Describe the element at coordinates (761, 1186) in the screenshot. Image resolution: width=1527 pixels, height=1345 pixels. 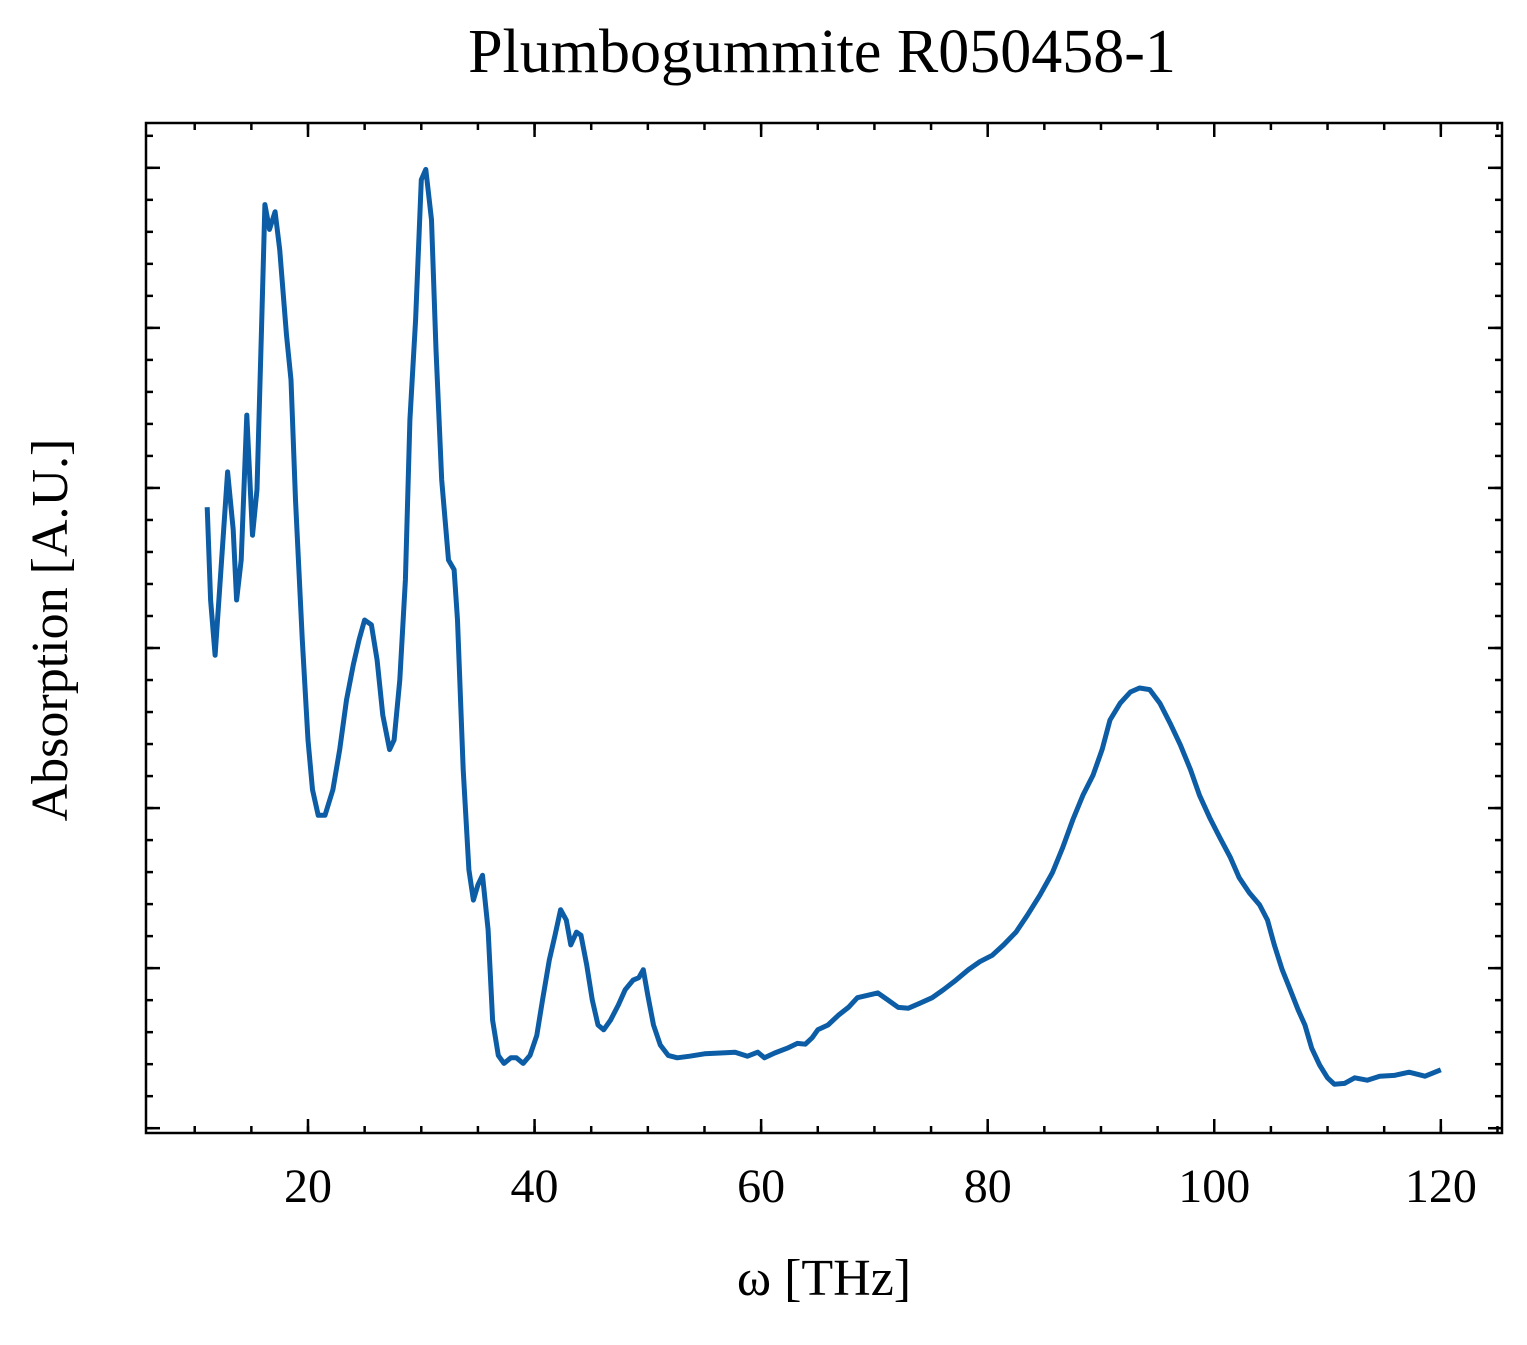
I see `x-tick-label: 60` at that location.